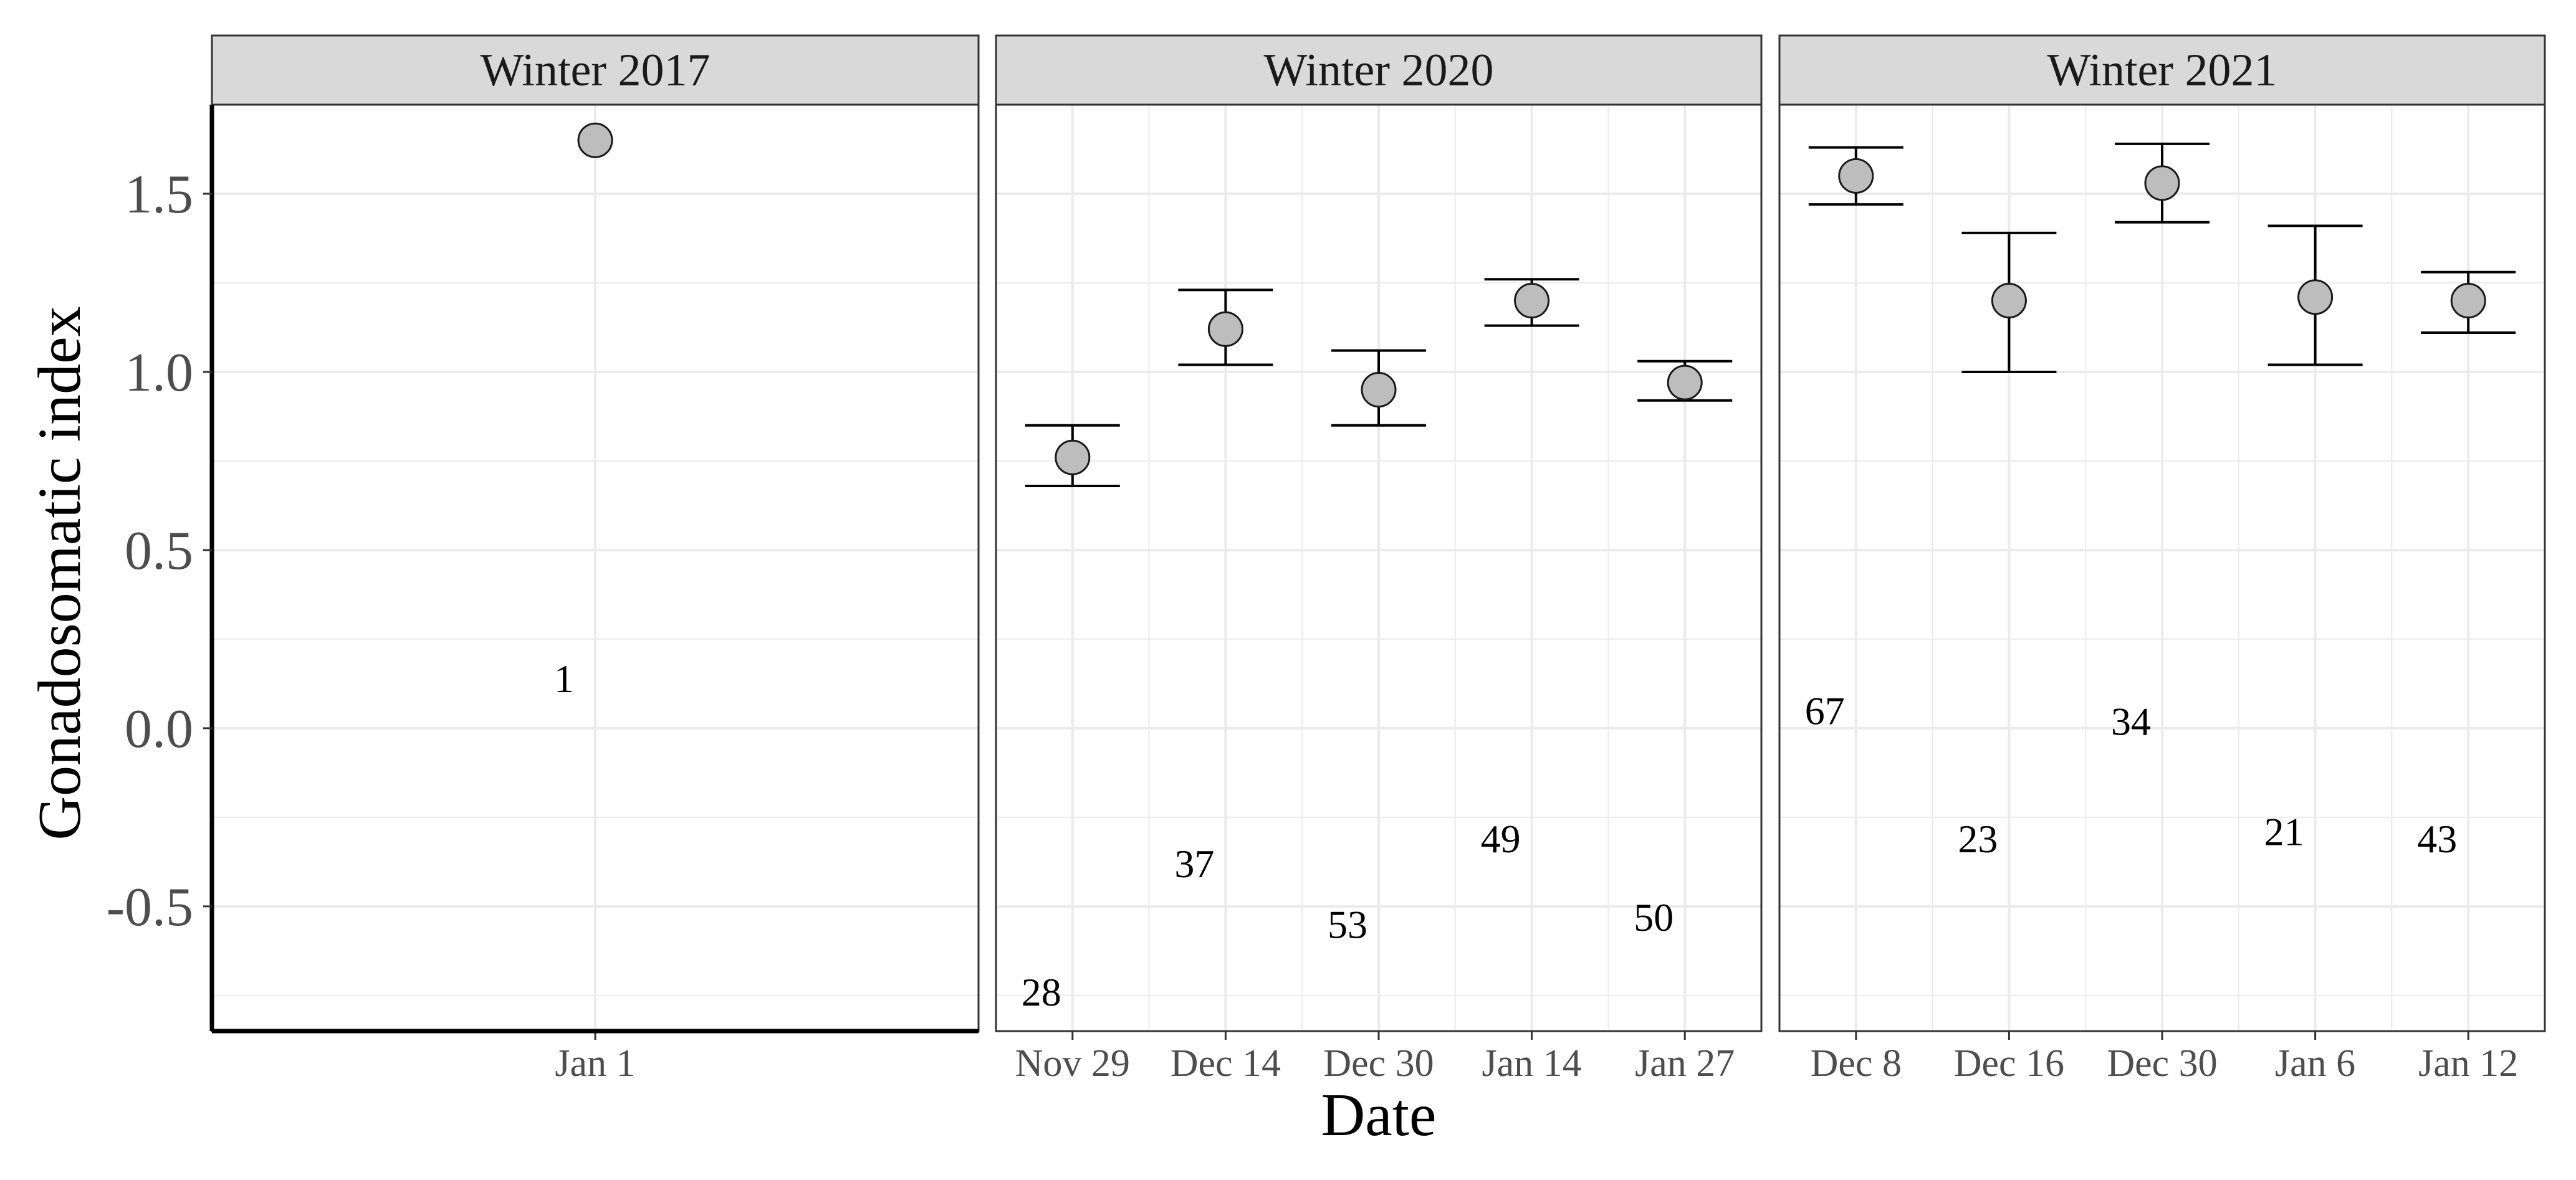  What do you see at coordinates (59, 573) in the screenshot?
I see `y-axis-title: Gonadosomatic index` at bounding box center [59, 573].